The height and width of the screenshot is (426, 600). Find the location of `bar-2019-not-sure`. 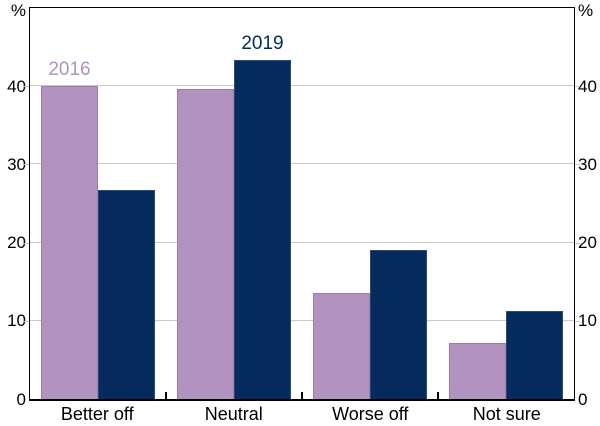

bar-2019-not-sure is located at coordinates (534, 355).